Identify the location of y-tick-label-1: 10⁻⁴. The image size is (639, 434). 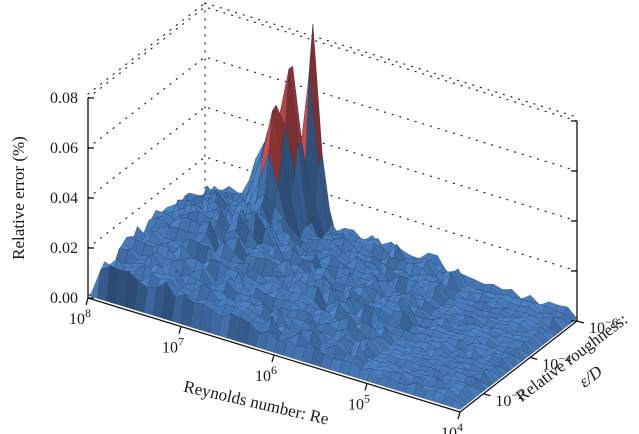
(556, 362).